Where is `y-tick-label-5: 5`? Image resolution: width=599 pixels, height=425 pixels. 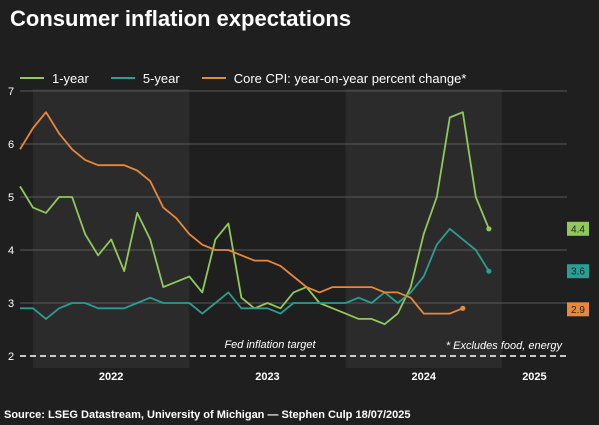
y-tick-label-5: 5 is located at coordinates (11, 198).